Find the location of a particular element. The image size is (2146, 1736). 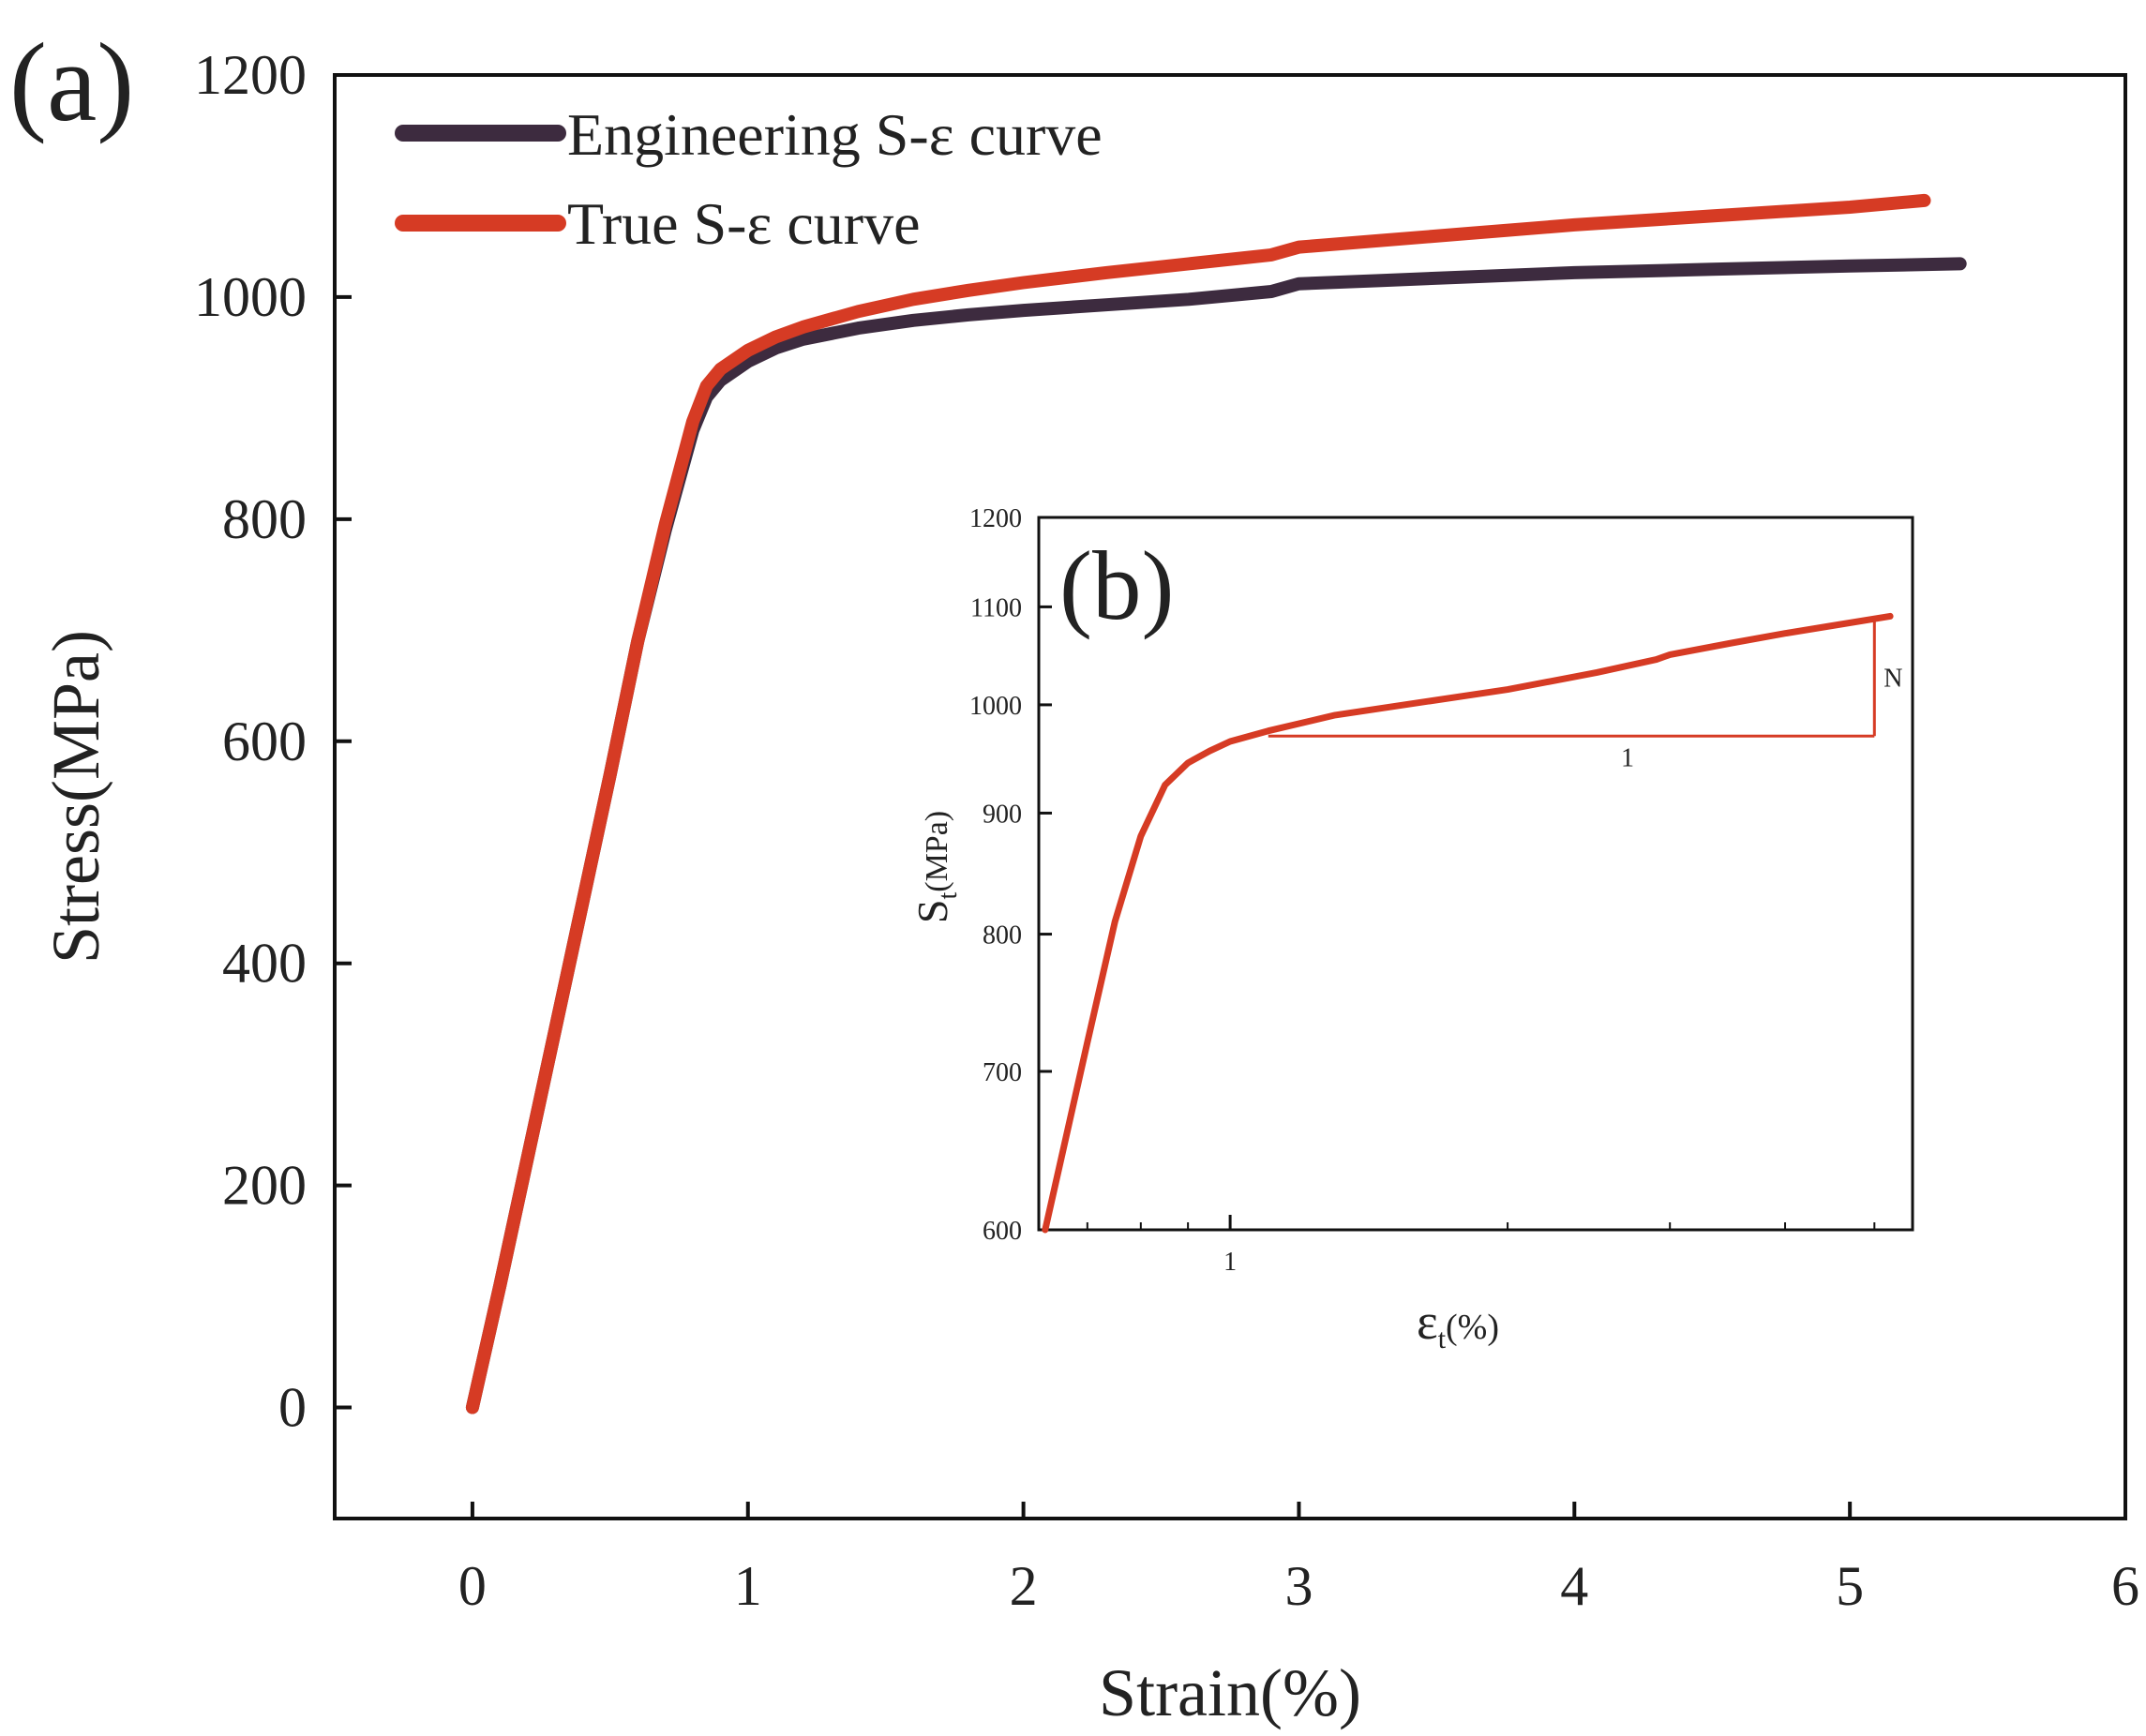

main-y-tick-label: 1200 is located at coordinates (251, 75).